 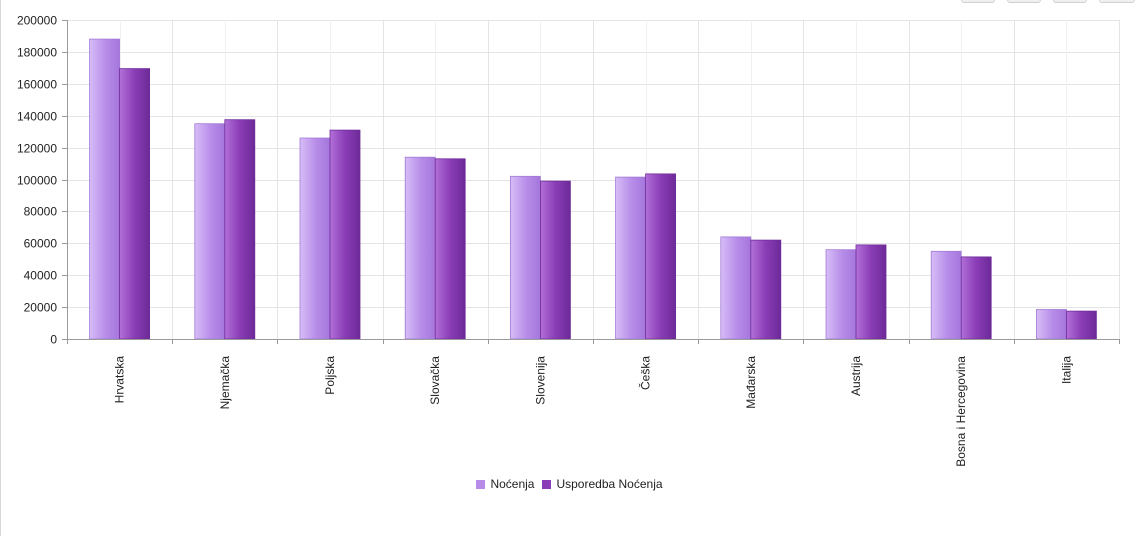 What do you see at coordinates (751, 382) in the screenshot?
I see `x-tick-label: Mađarska` at bounding box center [751, 382].